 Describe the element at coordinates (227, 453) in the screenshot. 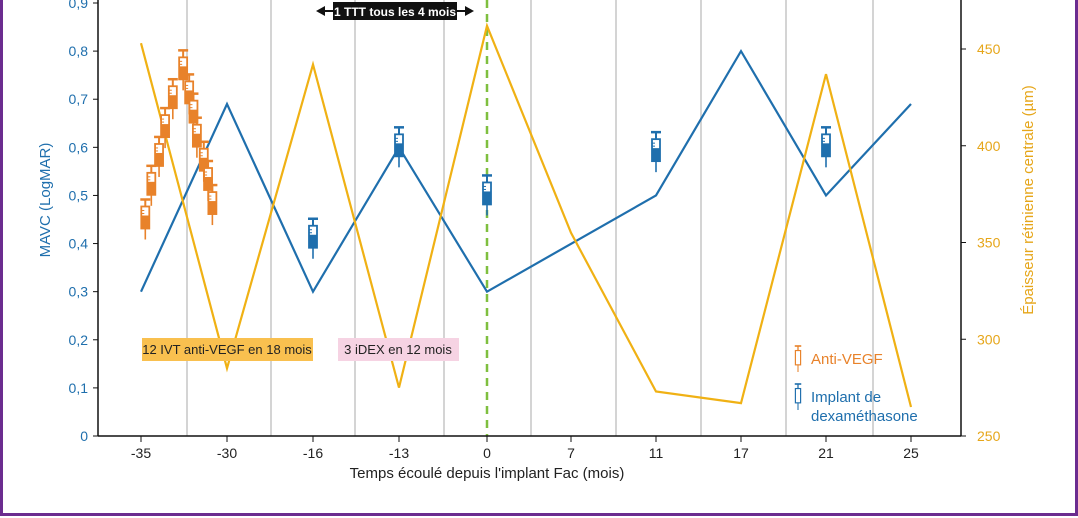

I see `x-tick-label-1: -30` at that location.